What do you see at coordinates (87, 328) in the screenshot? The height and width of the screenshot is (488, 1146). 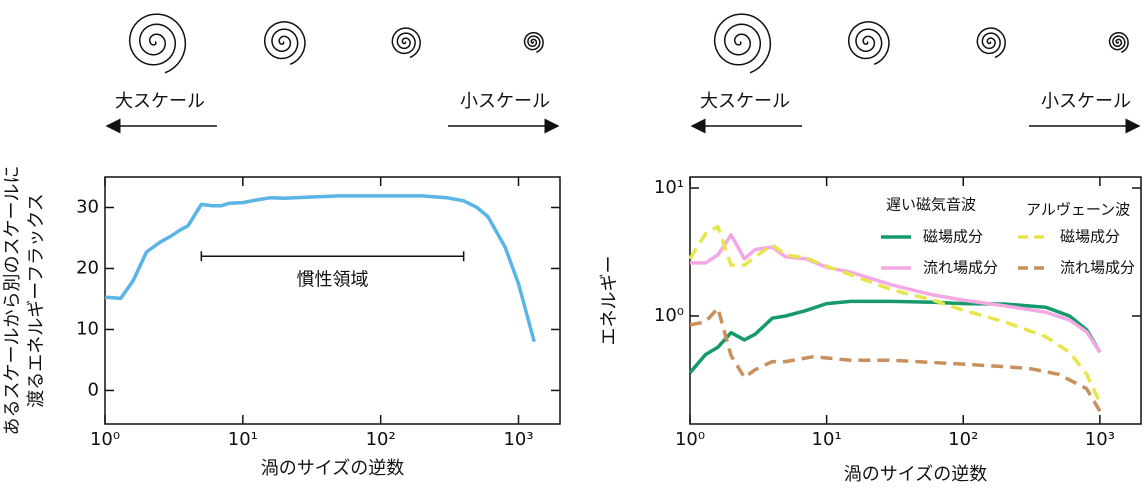 I see `y-tick-label: 10` at bounding box center [87, 328].